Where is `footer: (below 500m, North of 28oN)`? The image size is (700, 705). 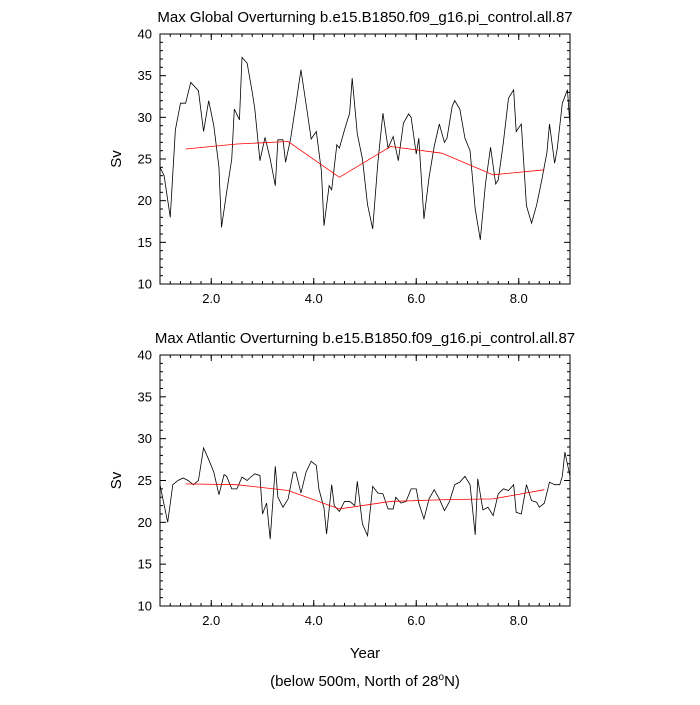 footer: (below 500m, North of 28oN) is located at coordinates (365, 681).